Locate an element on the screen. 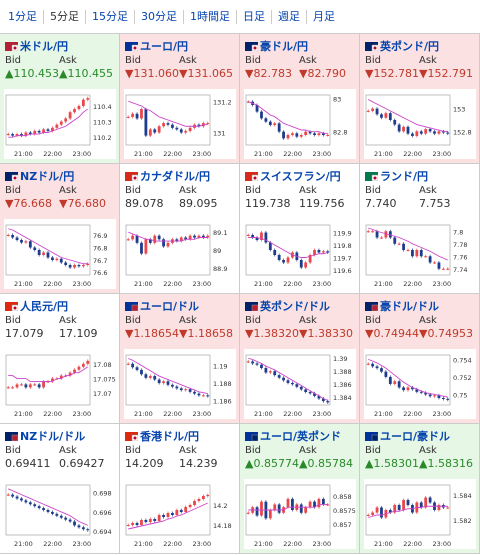 The width and height of the screenshot is (480, 555). x-tick-label: 21:00 is located at coordinates (23, 544).